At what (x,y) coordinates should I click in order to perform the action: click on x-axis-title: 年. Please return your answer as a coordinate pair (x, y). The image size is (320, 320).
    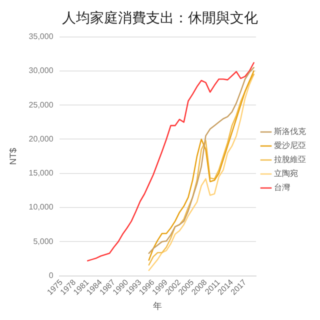
    Looking at the image, I should click on (157, 306).